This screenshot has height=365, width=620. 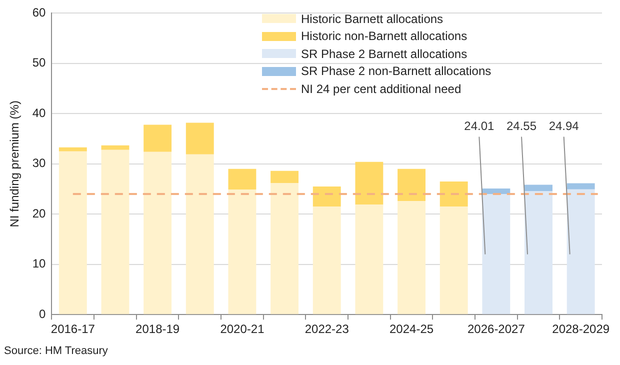 What do you see at coordinates (521, 126) in the screenshot?
I see `data-label: 24.55` at bounding box center [521, 126].